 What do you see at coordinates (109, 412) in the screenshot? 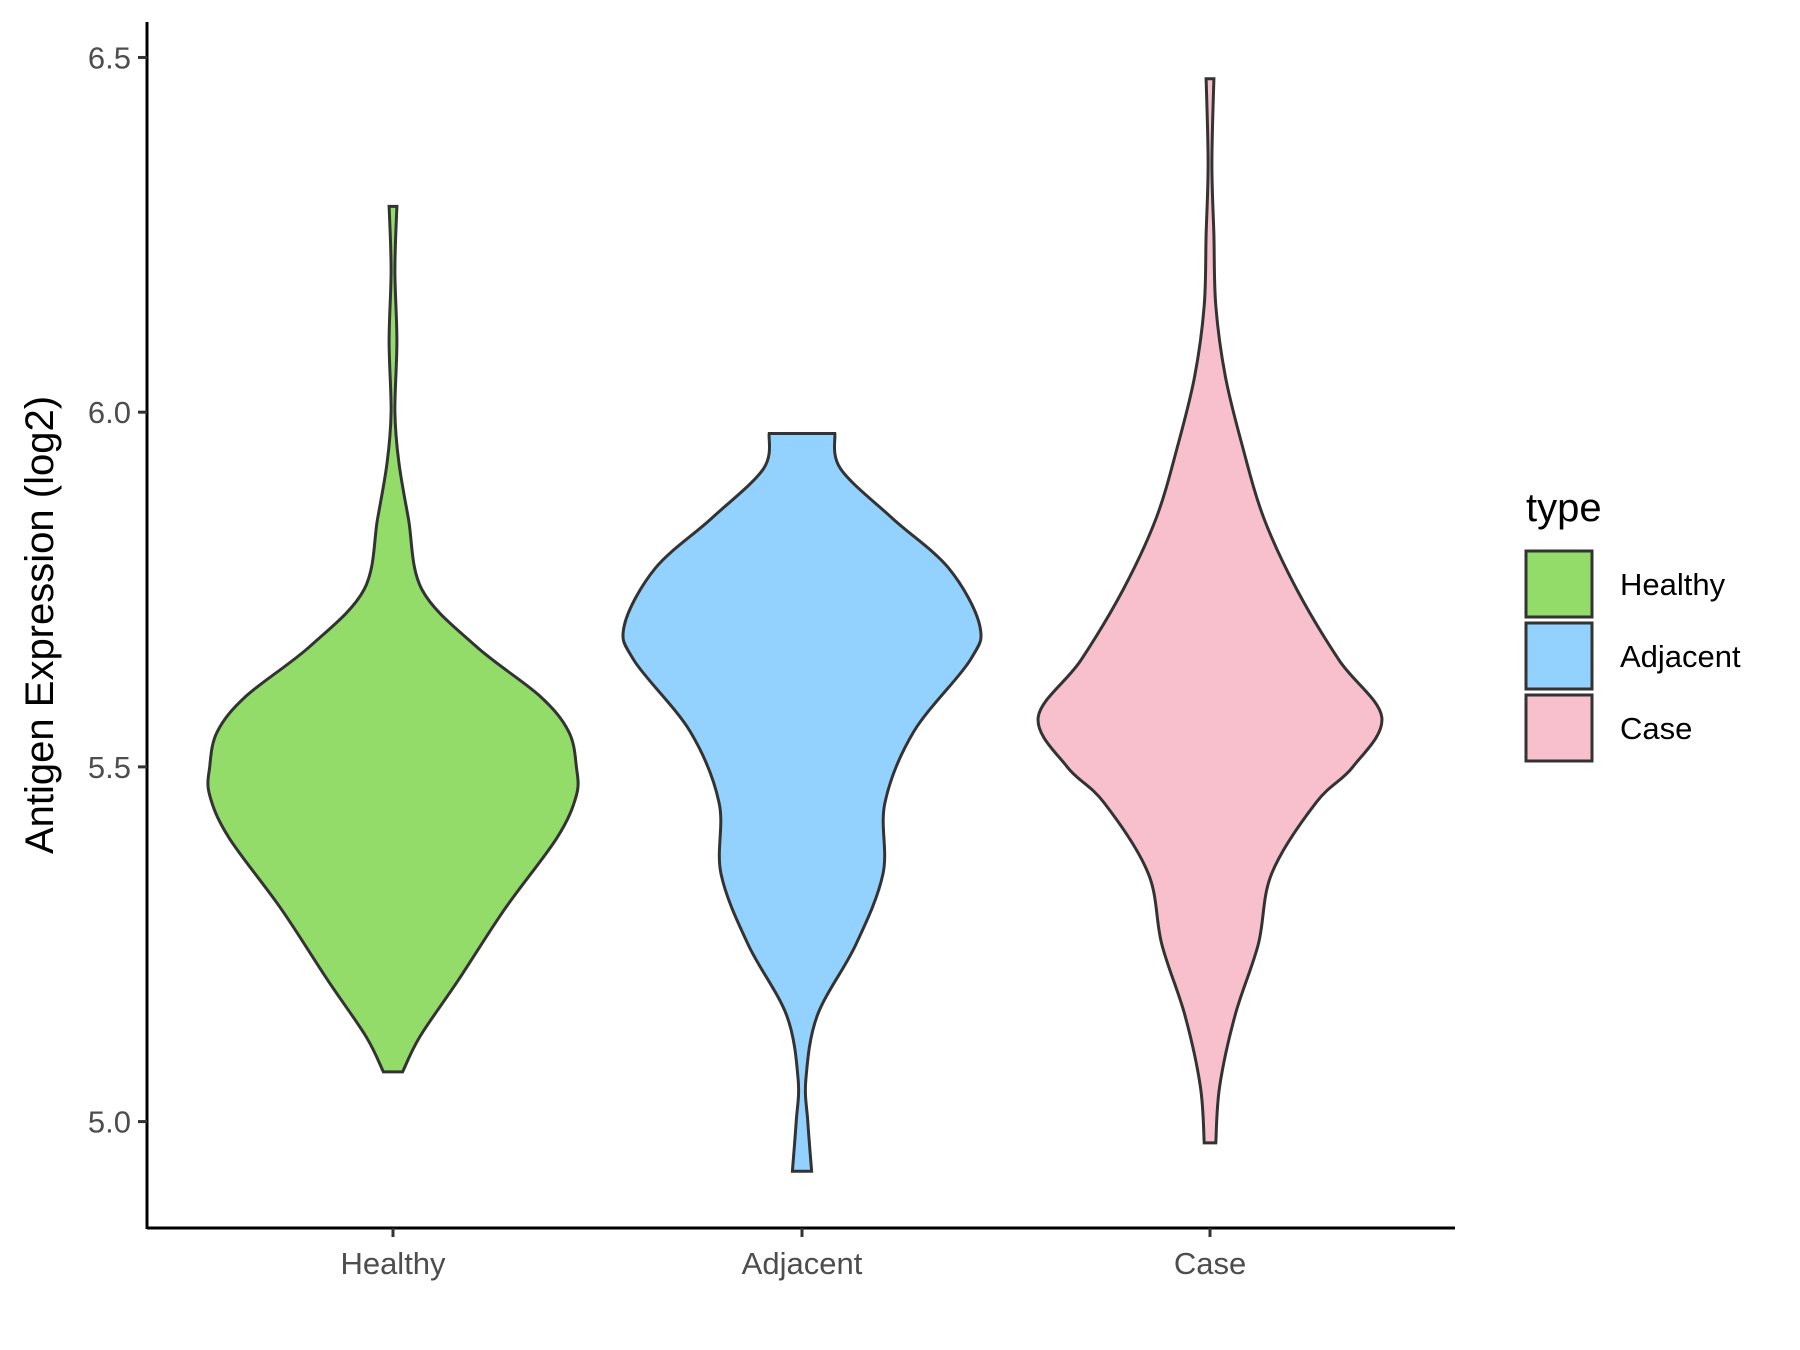
I see `y-tick-label: 6.0` at bounding box center [109, 412].